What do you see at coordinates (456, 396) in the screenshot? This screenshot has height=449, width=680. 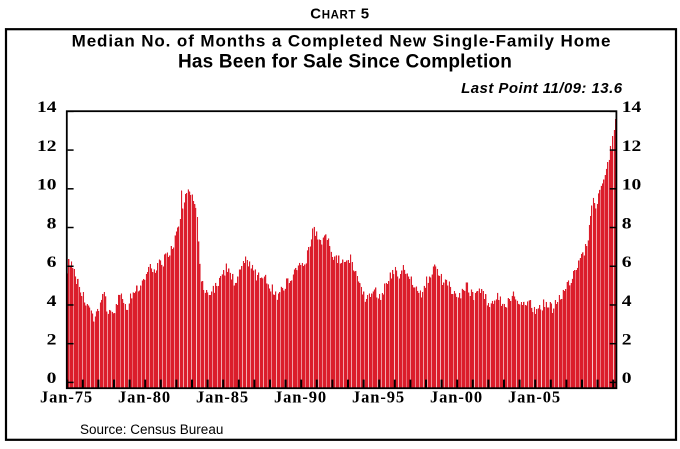 I see `svg-text: Jan-00` at bounding box center [456, 396].